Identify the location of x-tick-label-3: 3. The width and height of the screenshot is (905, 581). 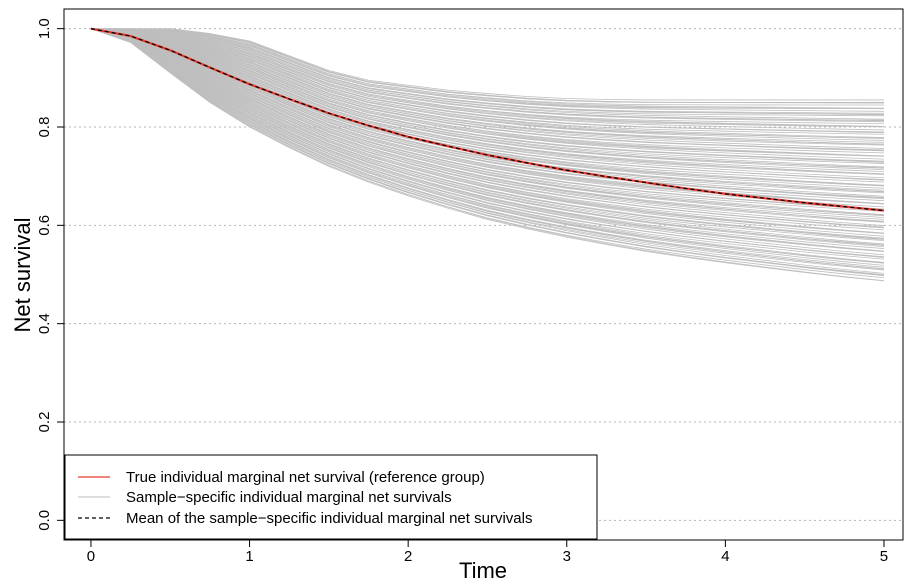
(567, 556).